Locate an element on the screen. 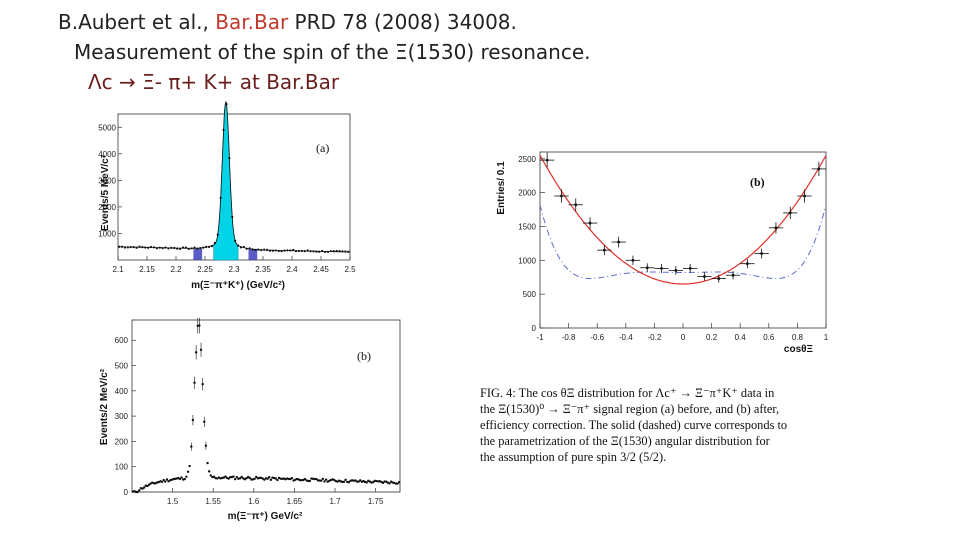 The image size is (960, 540). plot-a-xlabel: m(Ξ⁻π⁺K⁺) (GeV/c²) is located at coordinates (238, 285).